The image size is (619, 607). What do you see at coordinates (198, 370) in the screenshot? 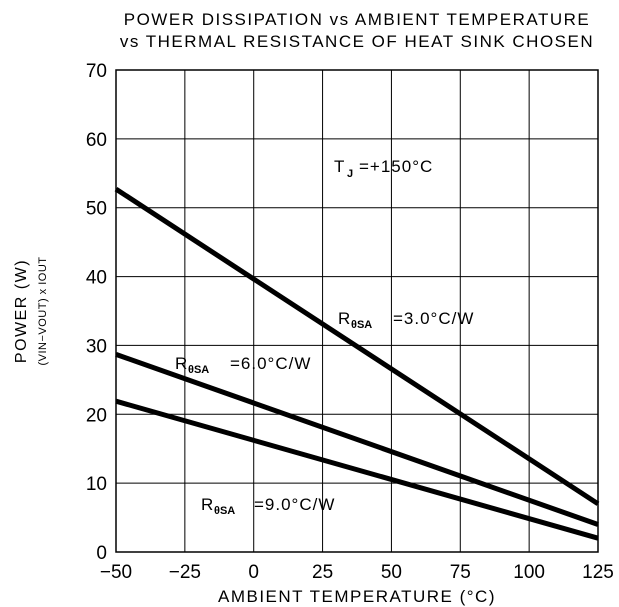
I see `series-label-6-sub: θSA` at bounding box center [198, 370].